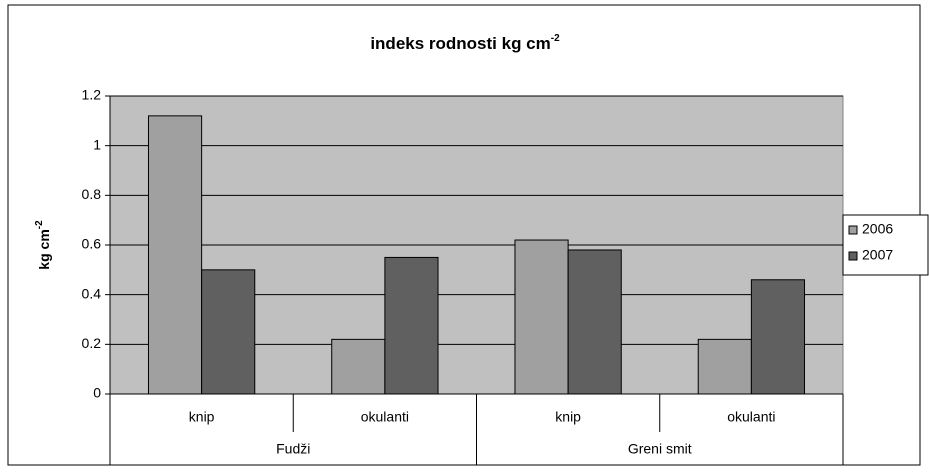  What do you see at coordinates (877, 255) in the screenshot?
I see `legend-label: 2007` at bounding box center [877, 255].